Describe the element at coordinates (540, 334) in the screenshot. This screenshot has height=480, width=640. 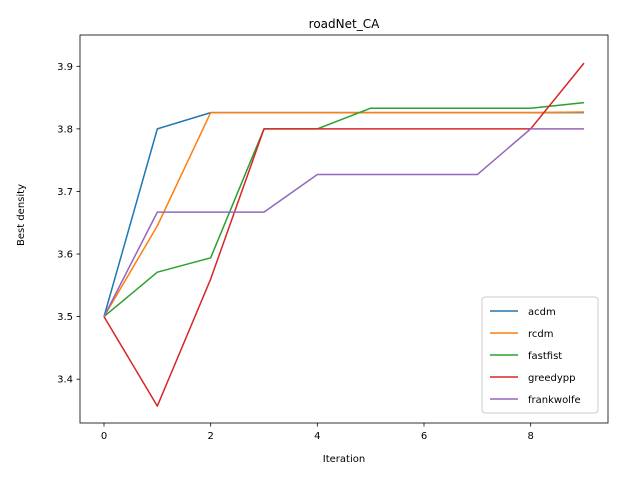
I see `legend-label-rcdm: rcdm` at that location.